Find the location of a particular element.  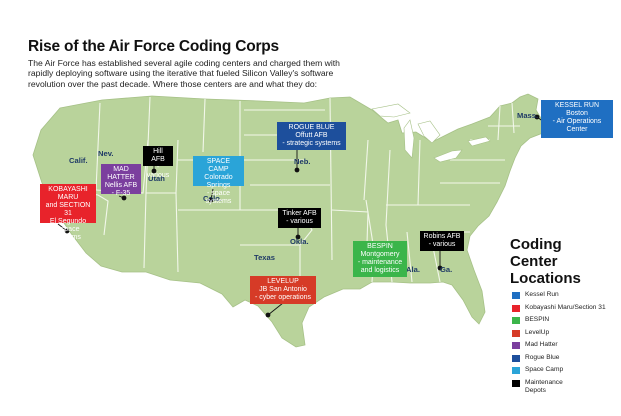

hill-afb-callout: Hill AFB - various is located at coordinates (158, 162).